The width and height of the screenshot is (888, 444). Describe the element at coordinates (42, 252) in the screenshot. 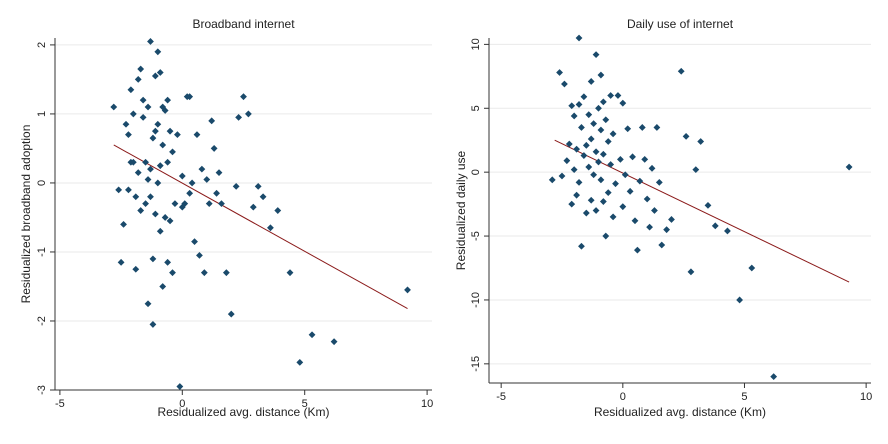

I see `chart-0-ytick-label-2: -1` at that location.